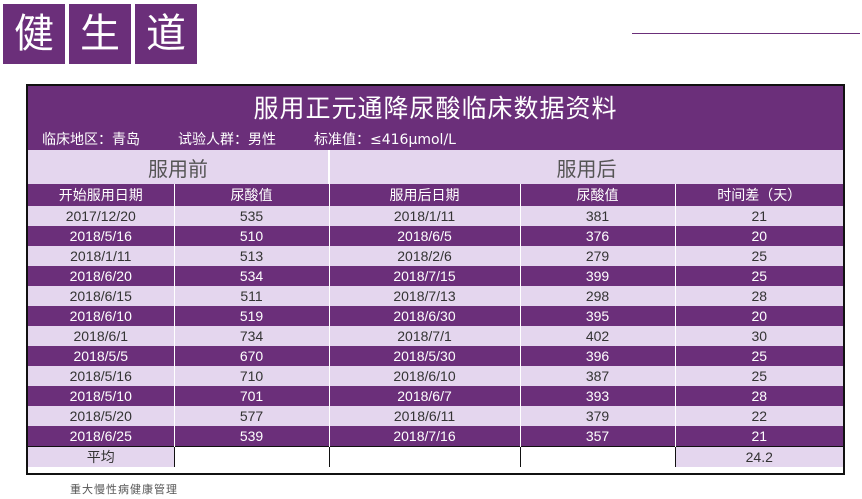 This screenshot has width=862, height=499. Describe the element at coordinates (101, 456) in the screenshot. I see `average-label: 平均` at that location.